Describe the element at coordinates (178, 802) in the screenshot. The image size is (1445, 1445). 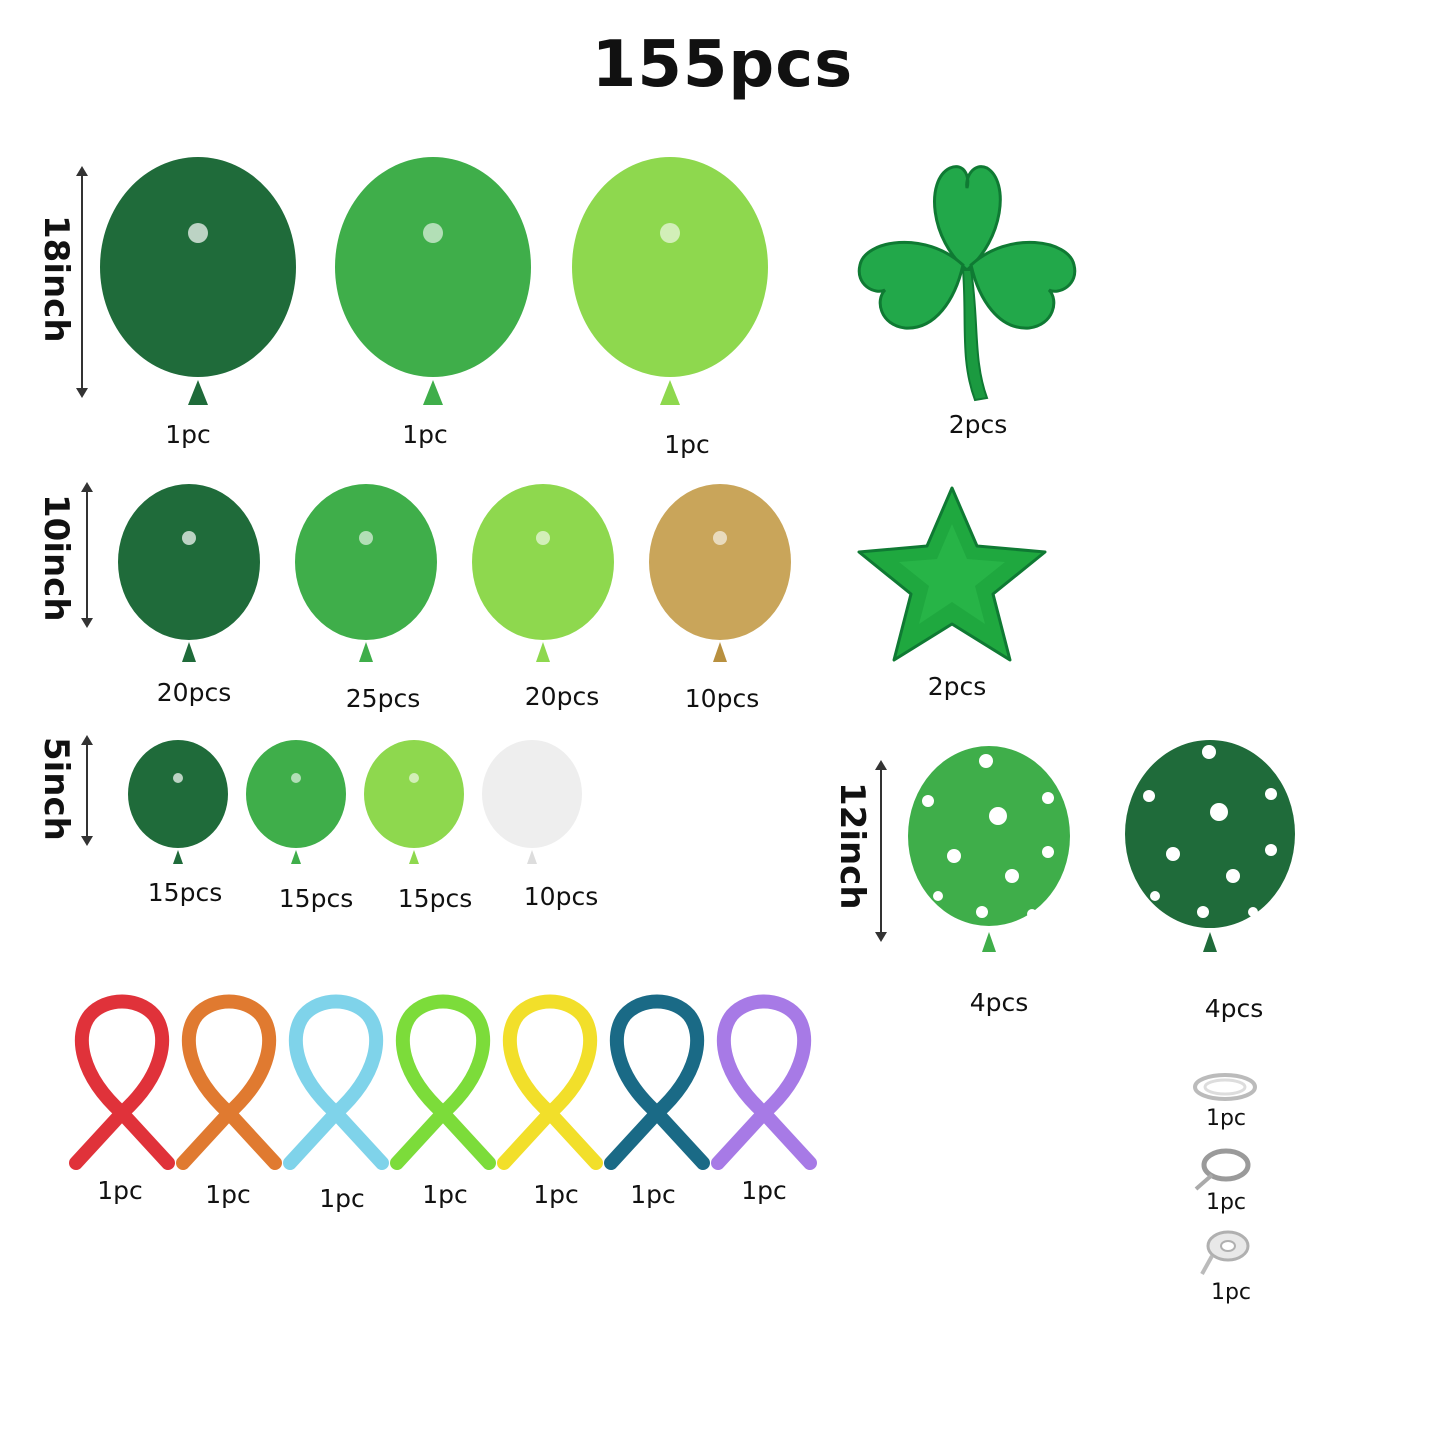
I see `balloon-5-dark-green` at that location.